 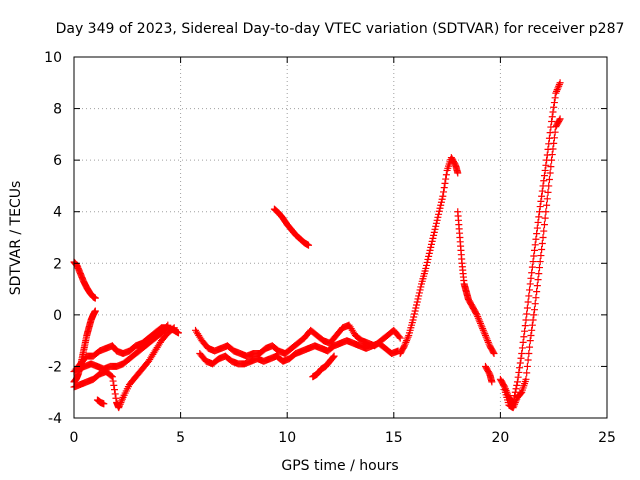 What do you see at coordinates (607, 438) in the screenshot?
I see `x-tick-label: 25` at bounding box center [607, 438].